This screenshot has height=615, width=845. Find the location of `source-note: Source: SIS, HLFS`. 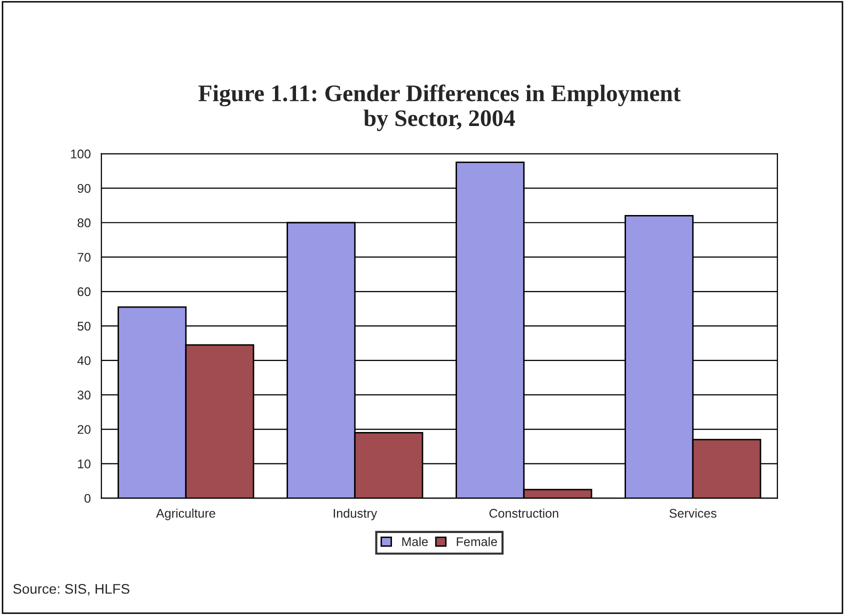

source-note: Source: SIS, HLFS is located at coordinates (71, 590).